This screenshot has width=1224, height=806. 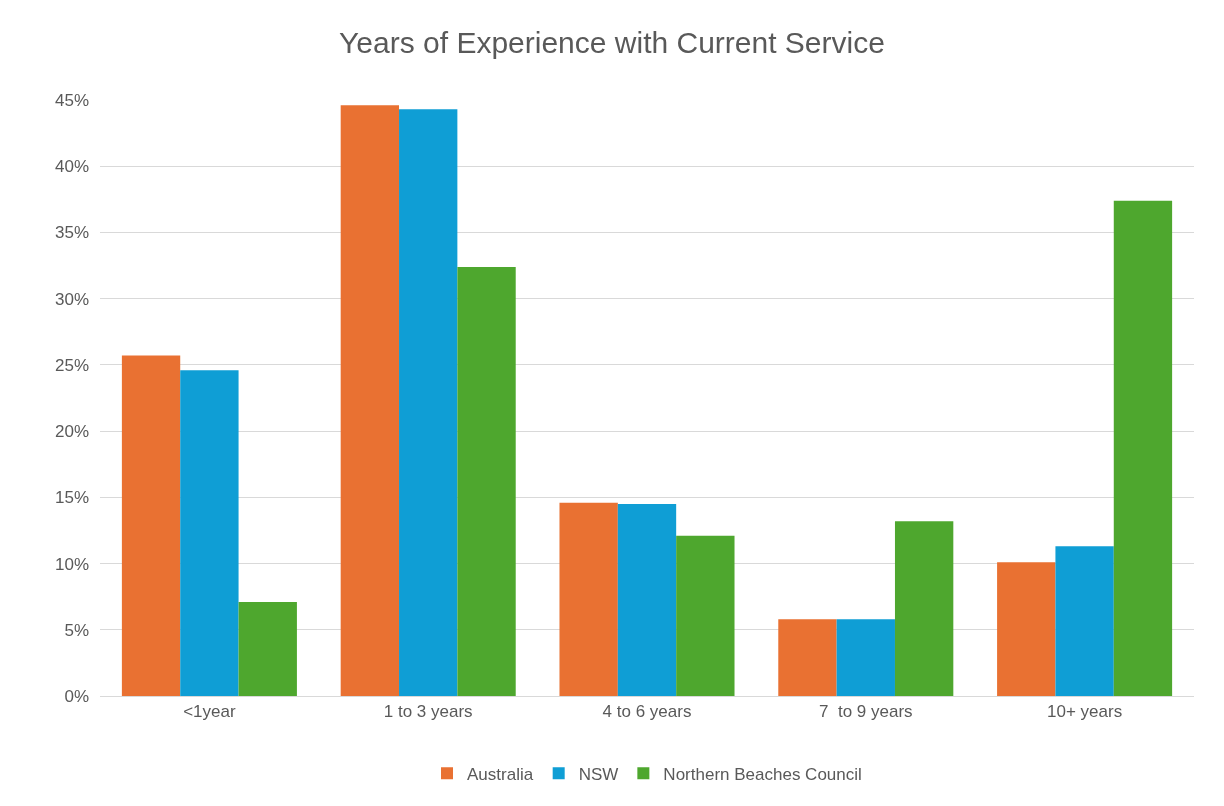 I want to click on y-tick-label: 30%, so click(x=71, y=299).